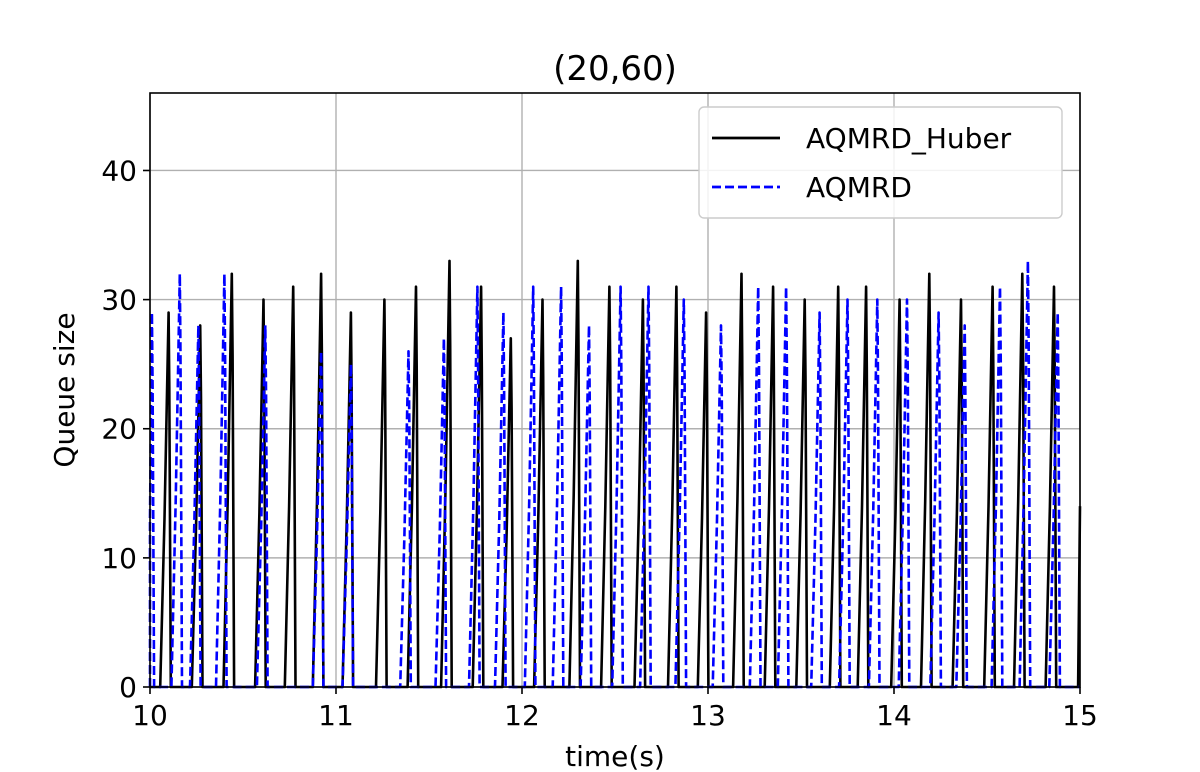 Image resolution: width=1200 pixels, height=772 pixels. What do you see at coordinates (522, 715) in the screenshot?
I see `x-tick-label: 12` at bounding box center [522, 715].